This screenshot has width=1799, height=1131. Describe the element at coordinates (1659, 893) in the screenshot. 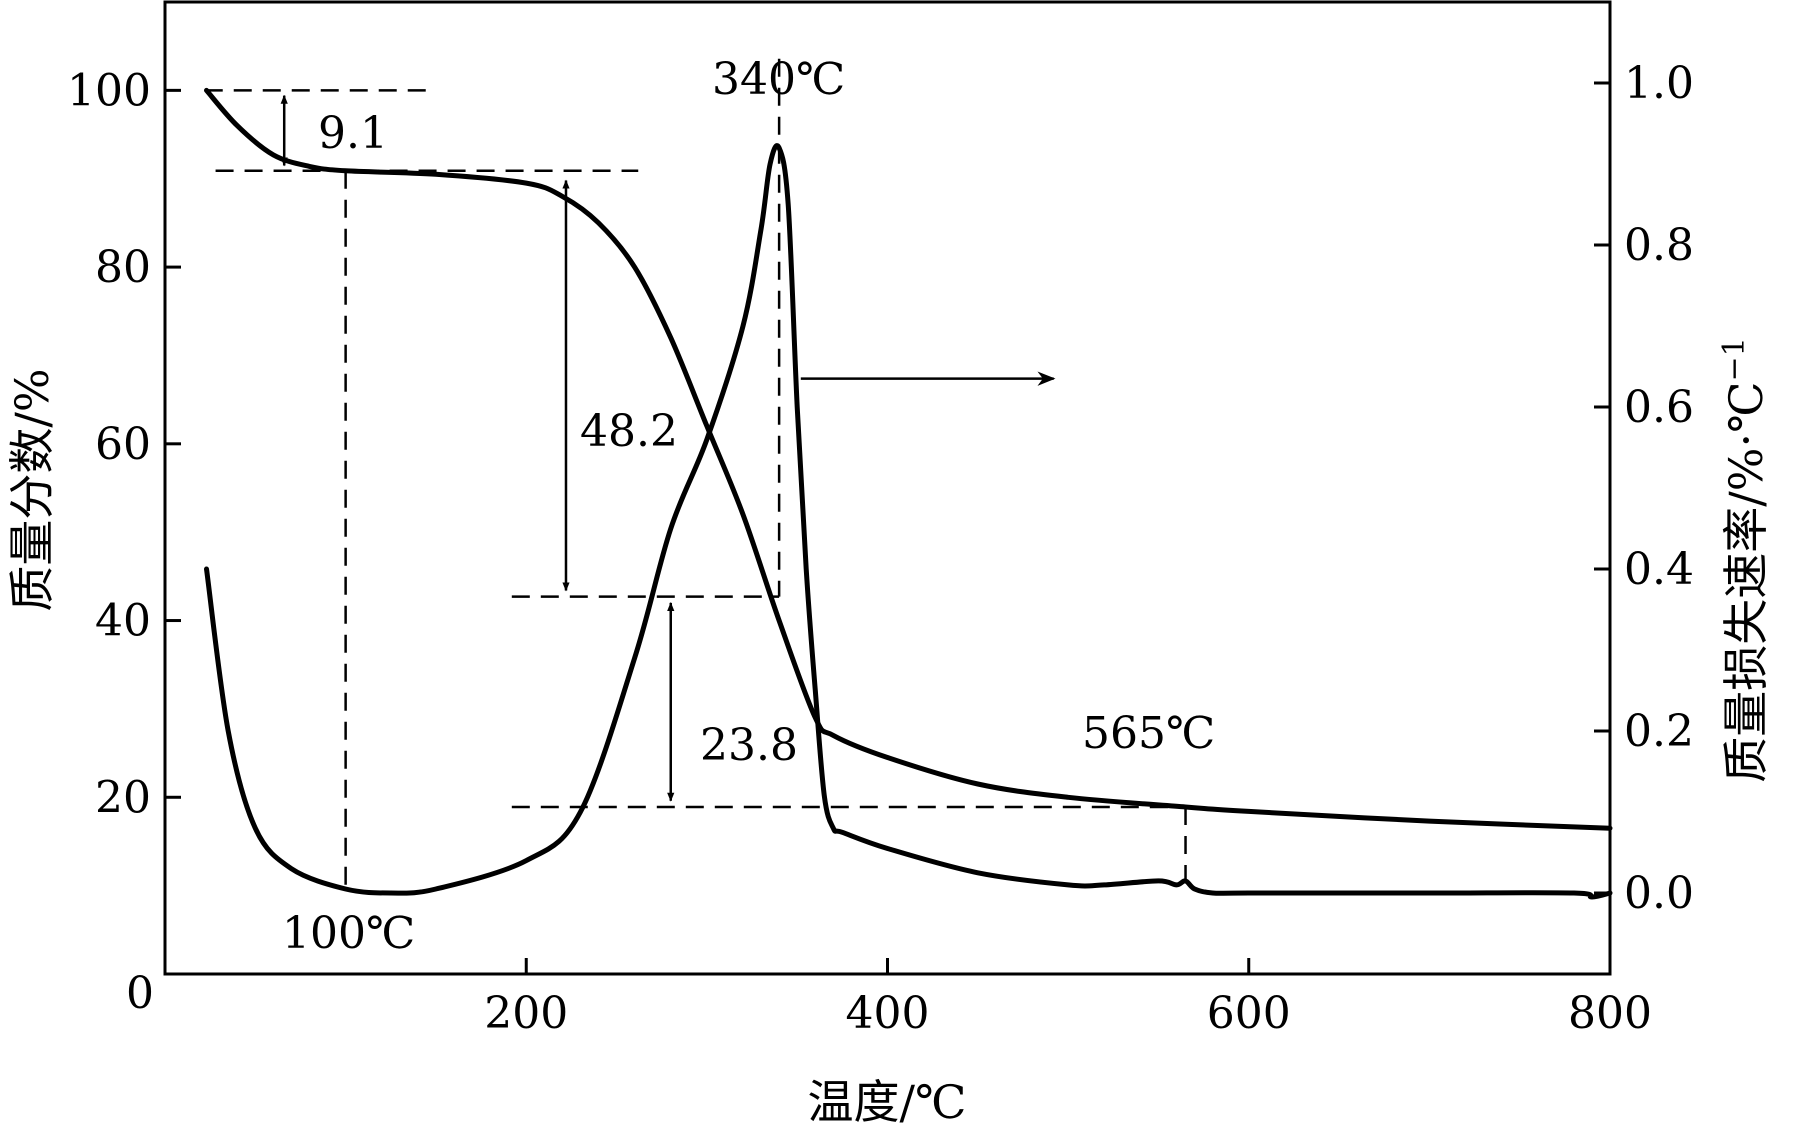

I see `right-y-tick-label-0.0: 0.0` at that location.